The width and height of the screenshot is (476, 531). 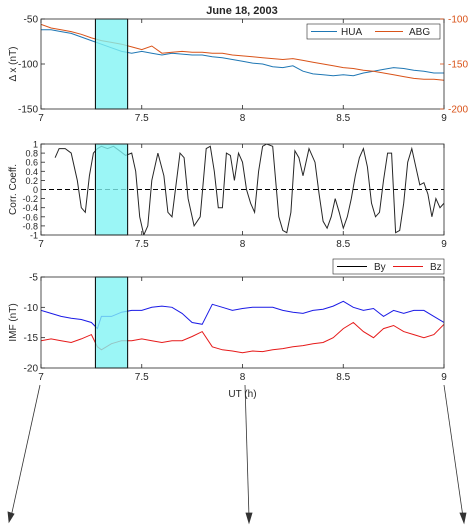 What do you see at coordinates (380, 267) in the screenshot?
I see `legend-by-label: By` at bounding box center [380, 267].